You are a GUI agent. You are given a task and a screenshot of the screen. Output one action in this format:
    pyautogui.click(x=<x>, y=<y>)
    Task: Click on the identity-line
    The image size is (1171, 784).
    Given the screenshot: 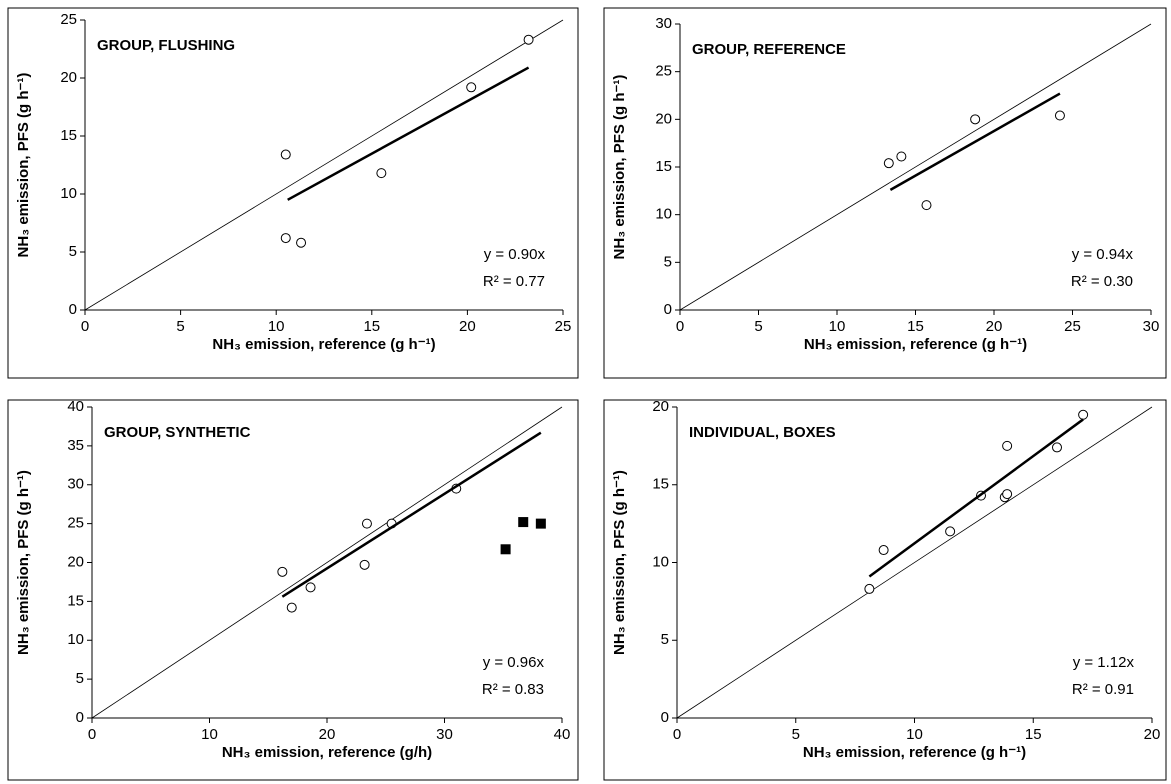 What is the action you would take?
    pyautogui.click(x=915, y=167)
    